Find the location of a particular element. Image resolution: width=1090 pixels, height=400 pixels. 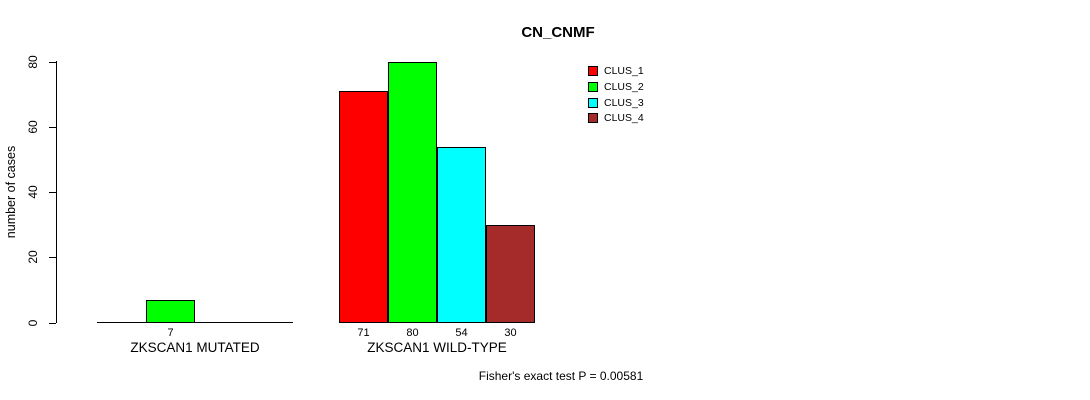

legend-label: CLUS_1 is located at coordinates (624, 71).